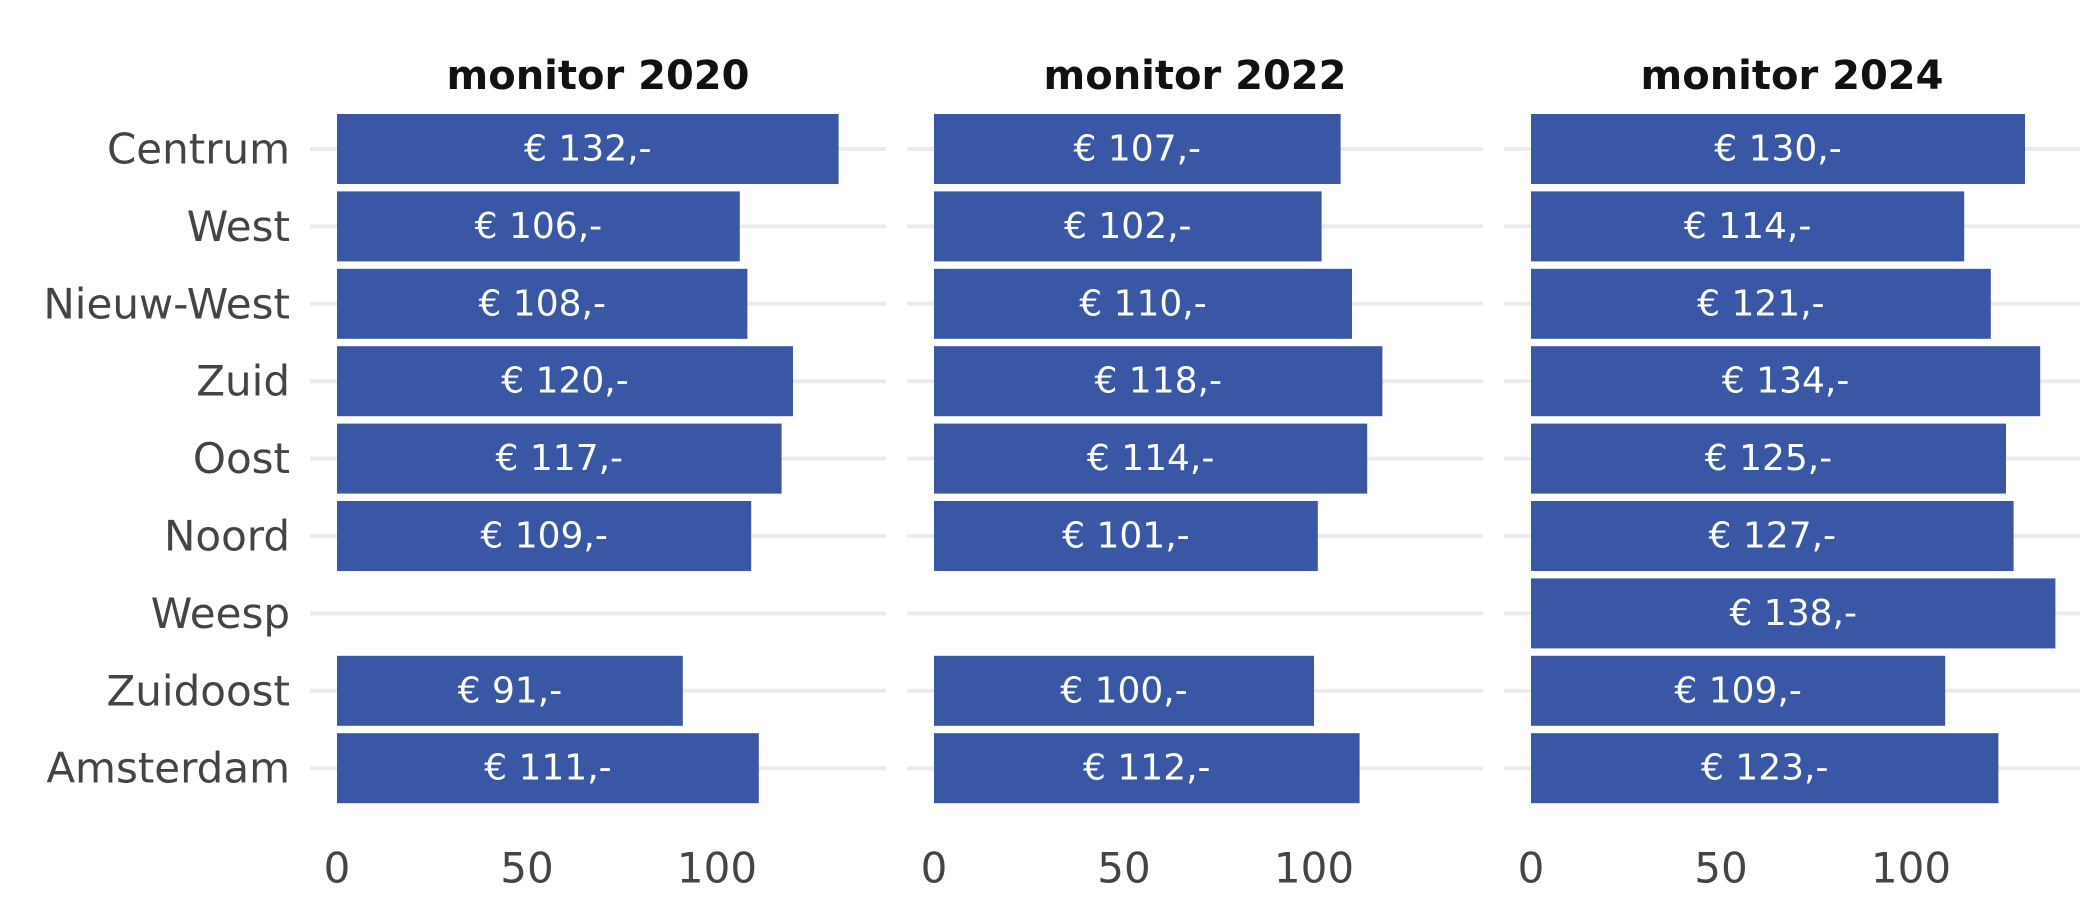 This screenshot has height=900, width=2100. What do you see at coordinates (241, 458) in the screenshot?
I see `category-label: Oost` at bounding box center [241, 458].